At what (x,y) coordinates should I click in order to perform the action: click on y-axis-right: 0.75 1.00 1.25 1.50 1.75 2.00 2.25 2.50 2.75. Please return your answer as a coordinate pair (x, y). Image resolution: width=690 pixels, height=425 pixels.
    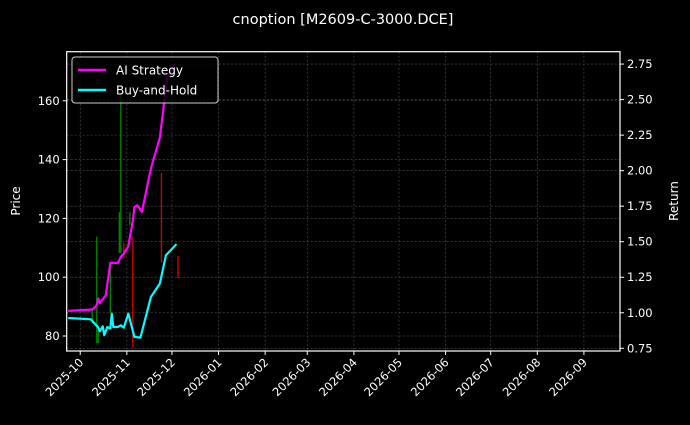
    Looking at the image, I should click on (636, 206).